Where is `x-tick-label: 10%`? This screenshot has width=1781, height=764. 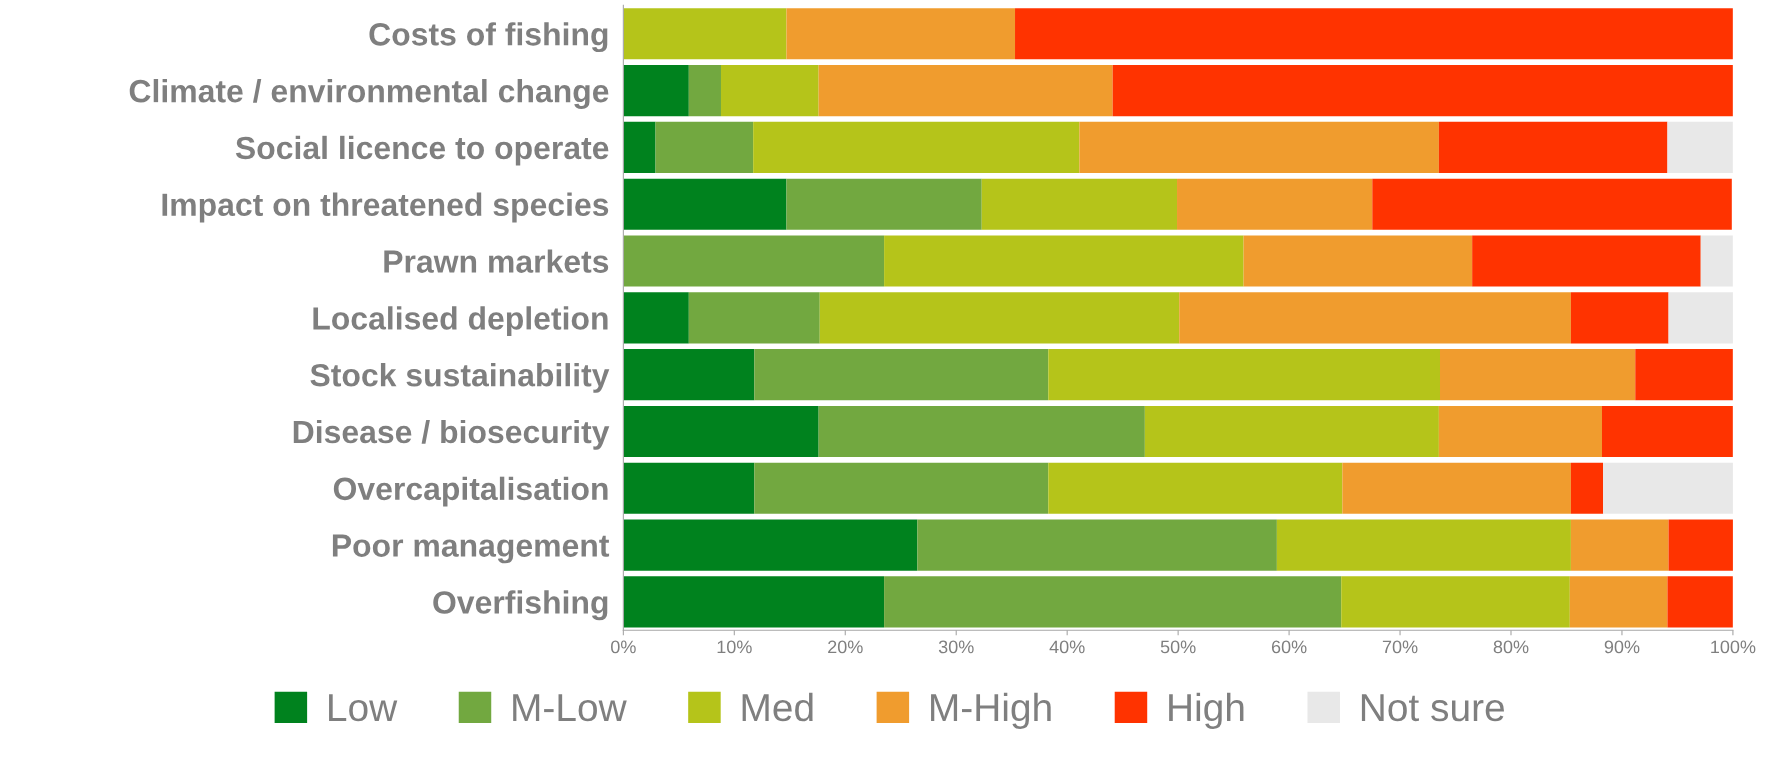 x-tick-label: 10% is located at coordinates (734, 647).